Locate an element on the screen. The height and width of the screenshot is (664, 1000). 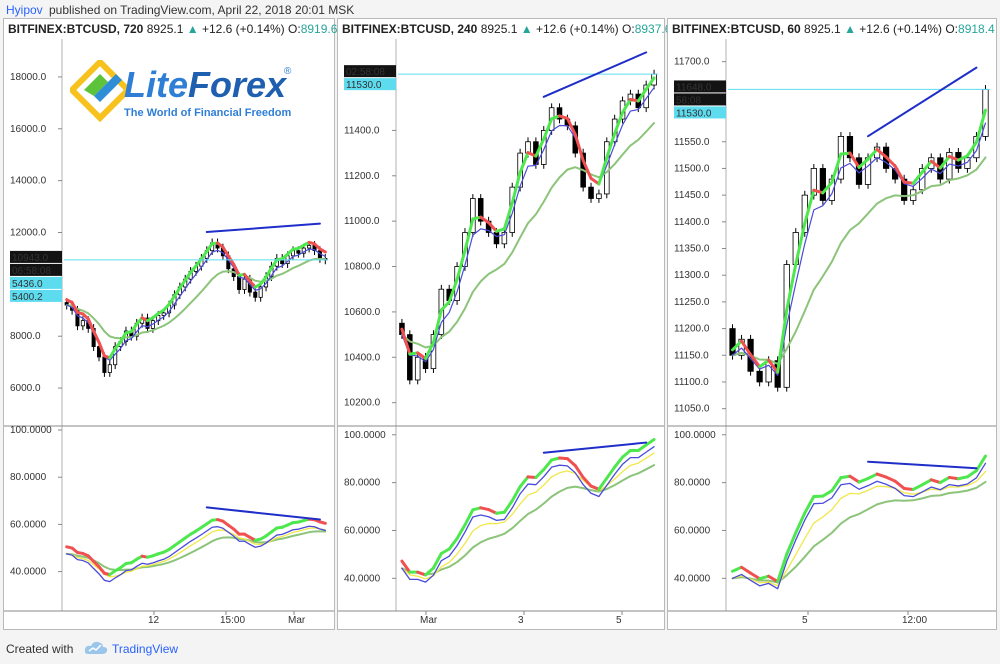
created-with-text: Created with is located at coordinates (40, 649).